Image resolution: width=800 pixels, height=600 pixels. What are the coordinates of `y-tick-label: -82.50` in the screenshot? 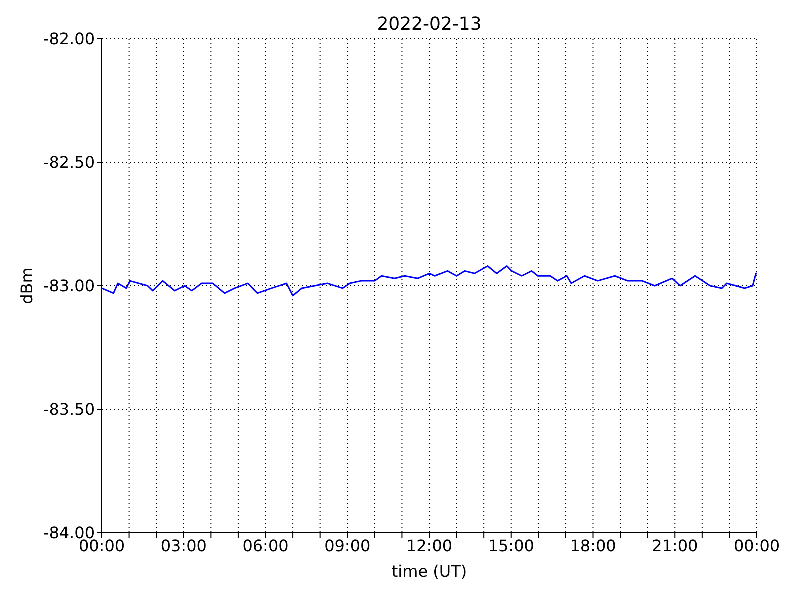 It's located at (69, 162).